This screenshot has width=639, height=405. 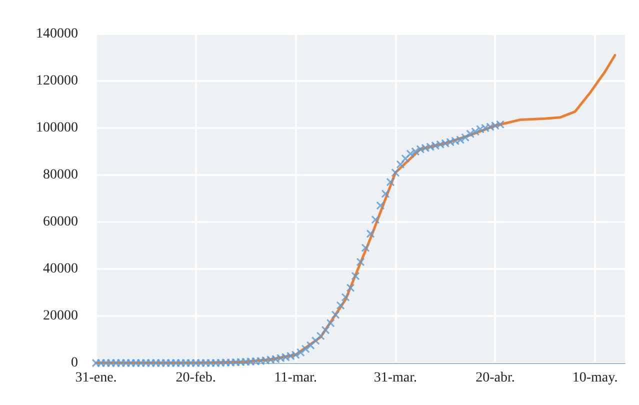 What do you see at coordinates (57, 34) in the screenshot?
I see `y-tick-label: 140000` at bounding box center [57, 34].